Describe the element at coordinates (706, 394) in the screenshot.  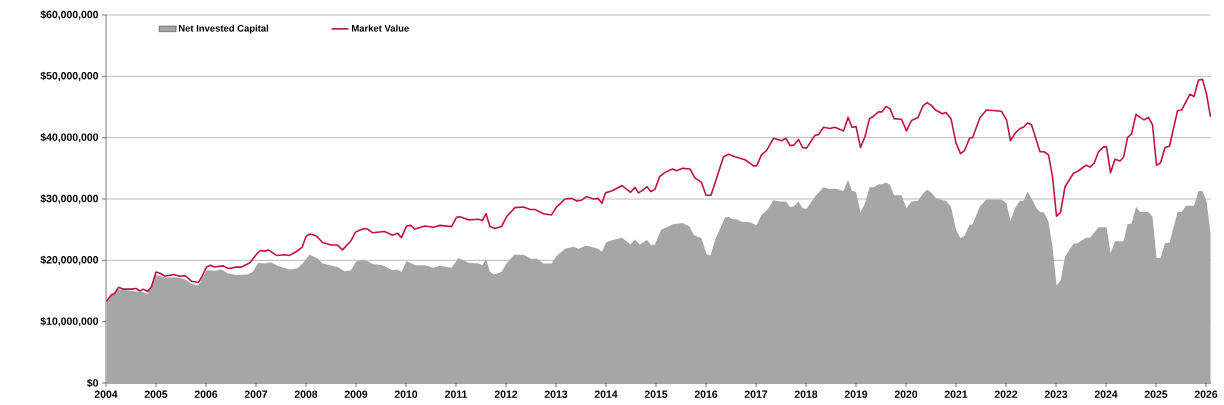
I see `x-tick-label: 2016` at that location.